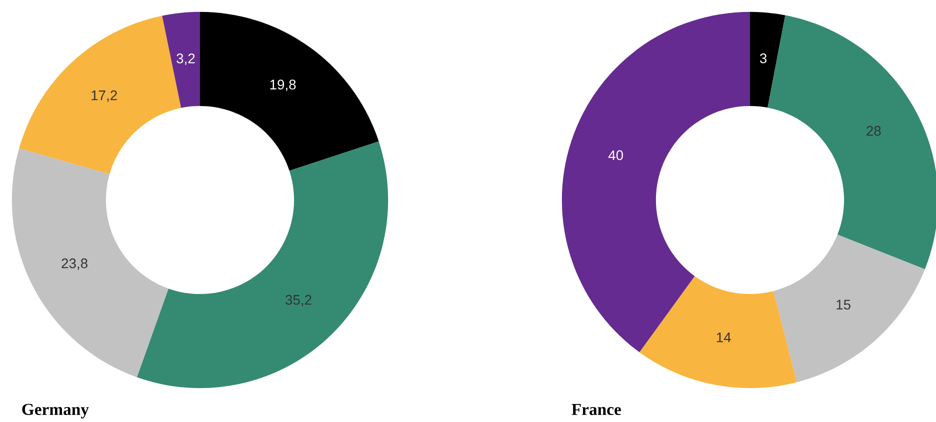 This screenshot has width=936, height=422. Describe the element at coordinates (873, 131) in the screenshot. I see `data-label: 28` at that location.